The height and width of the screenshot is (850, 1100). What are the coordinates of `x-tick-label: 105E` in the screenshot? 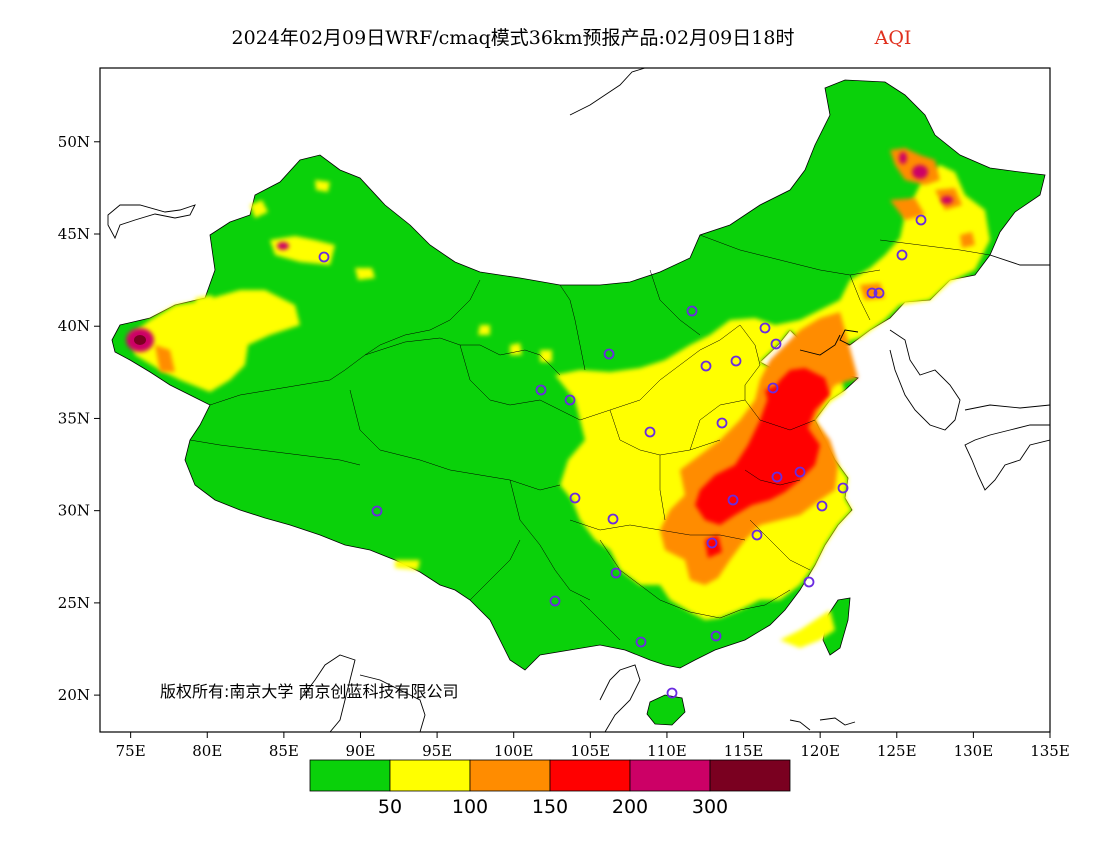 It's located at (591, 751).